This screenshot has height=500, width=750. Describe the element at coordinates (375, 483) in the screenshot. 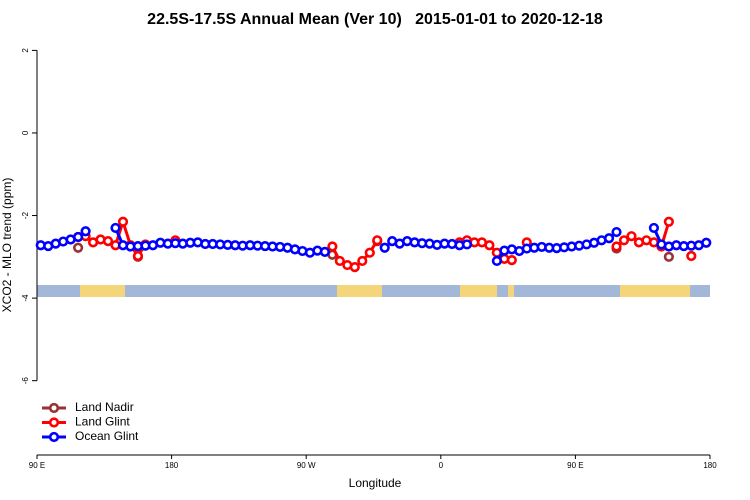

I see `x-axis-title: Longitude` at that location.